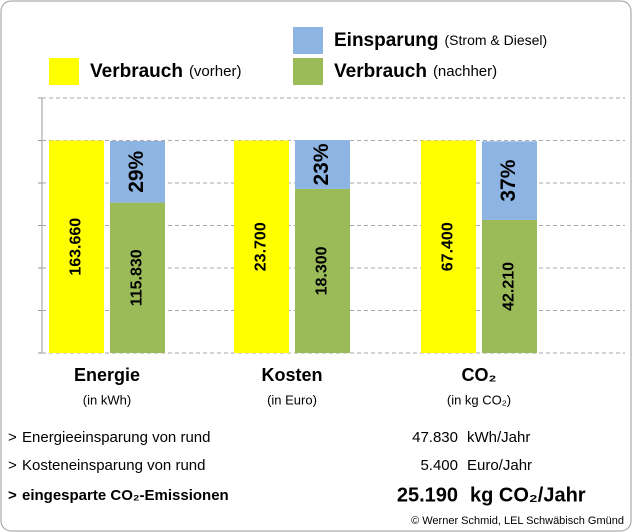 The width and height of the screenshot is (632, 532). I want to click on value-label: 115.830, so click(137, 277).